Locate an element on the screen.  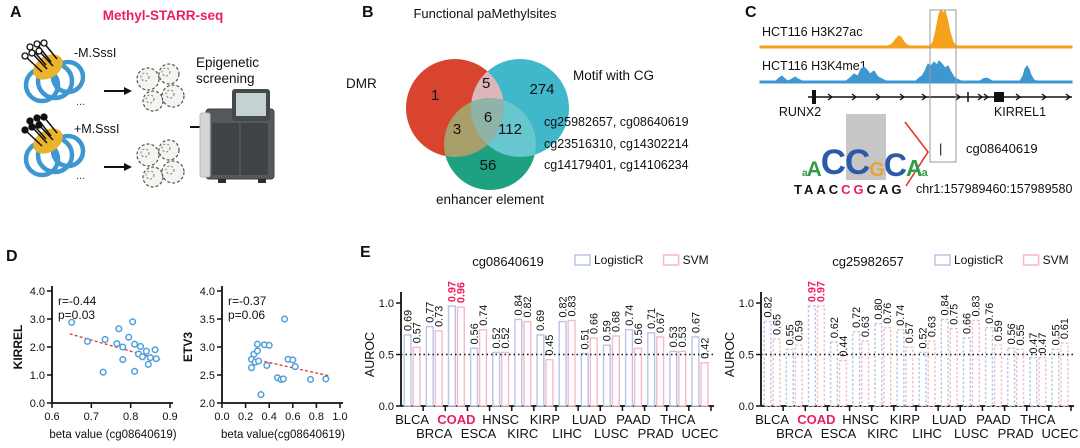
genome-browser-tracks: HCT116 H3K27ac HCT116 H3K4me1 is located at coordinates (916, 102).